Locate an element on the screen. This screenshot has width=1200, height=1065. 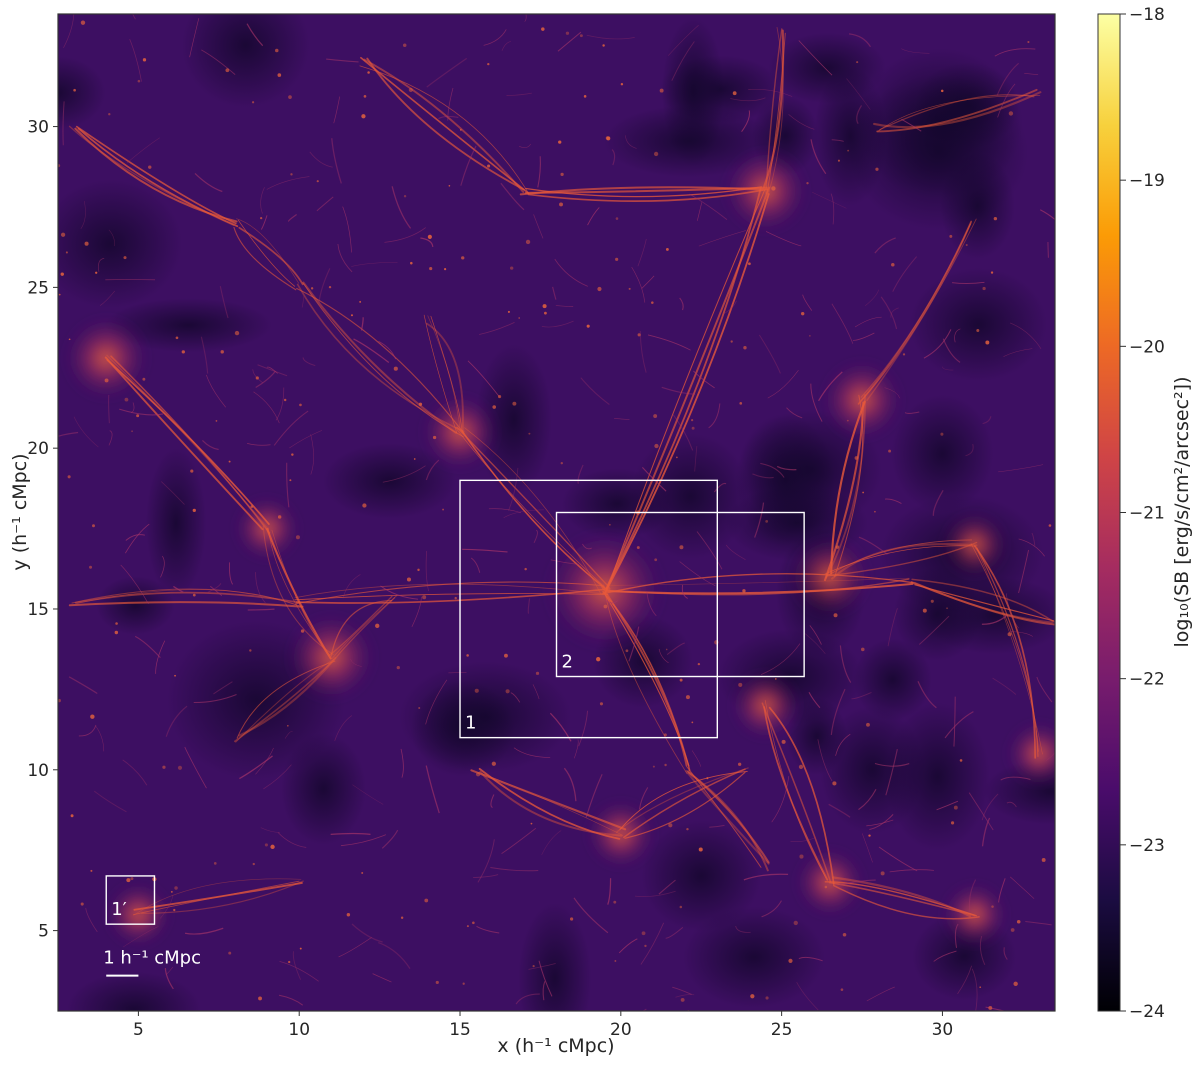
scale-bar-label: 1 h⁻¹ cMpc is located at coordinates (152, 958).